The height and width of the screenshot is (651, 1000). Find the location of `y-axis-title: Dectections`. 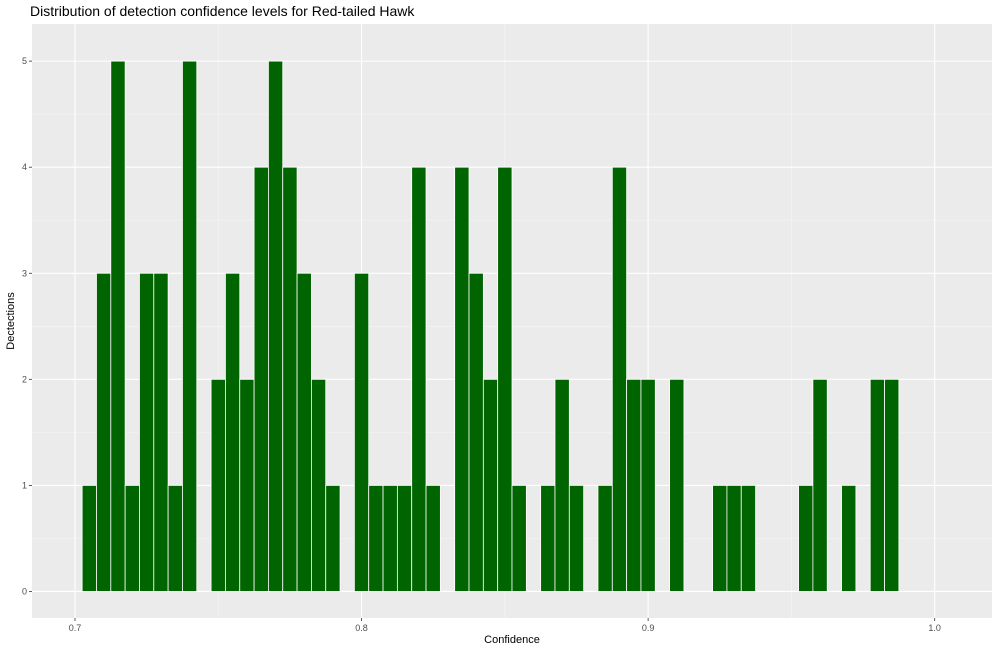

y-axis-title: Dectections is located at coordinates (11, 321).